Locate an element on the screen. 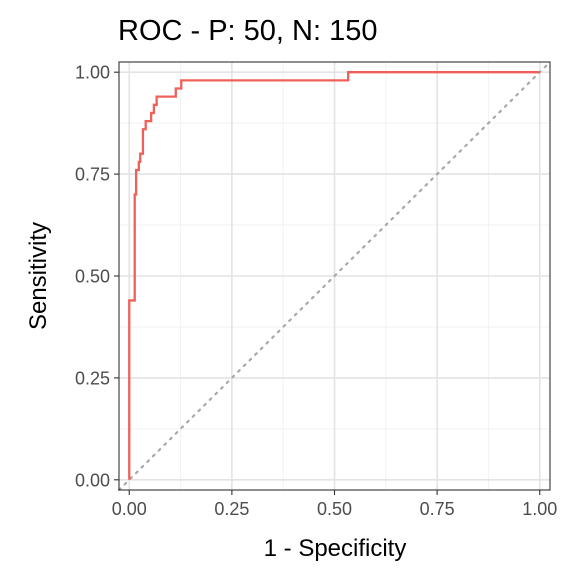  y-tick-label: 1.00 is located at coordinates (92, 73).